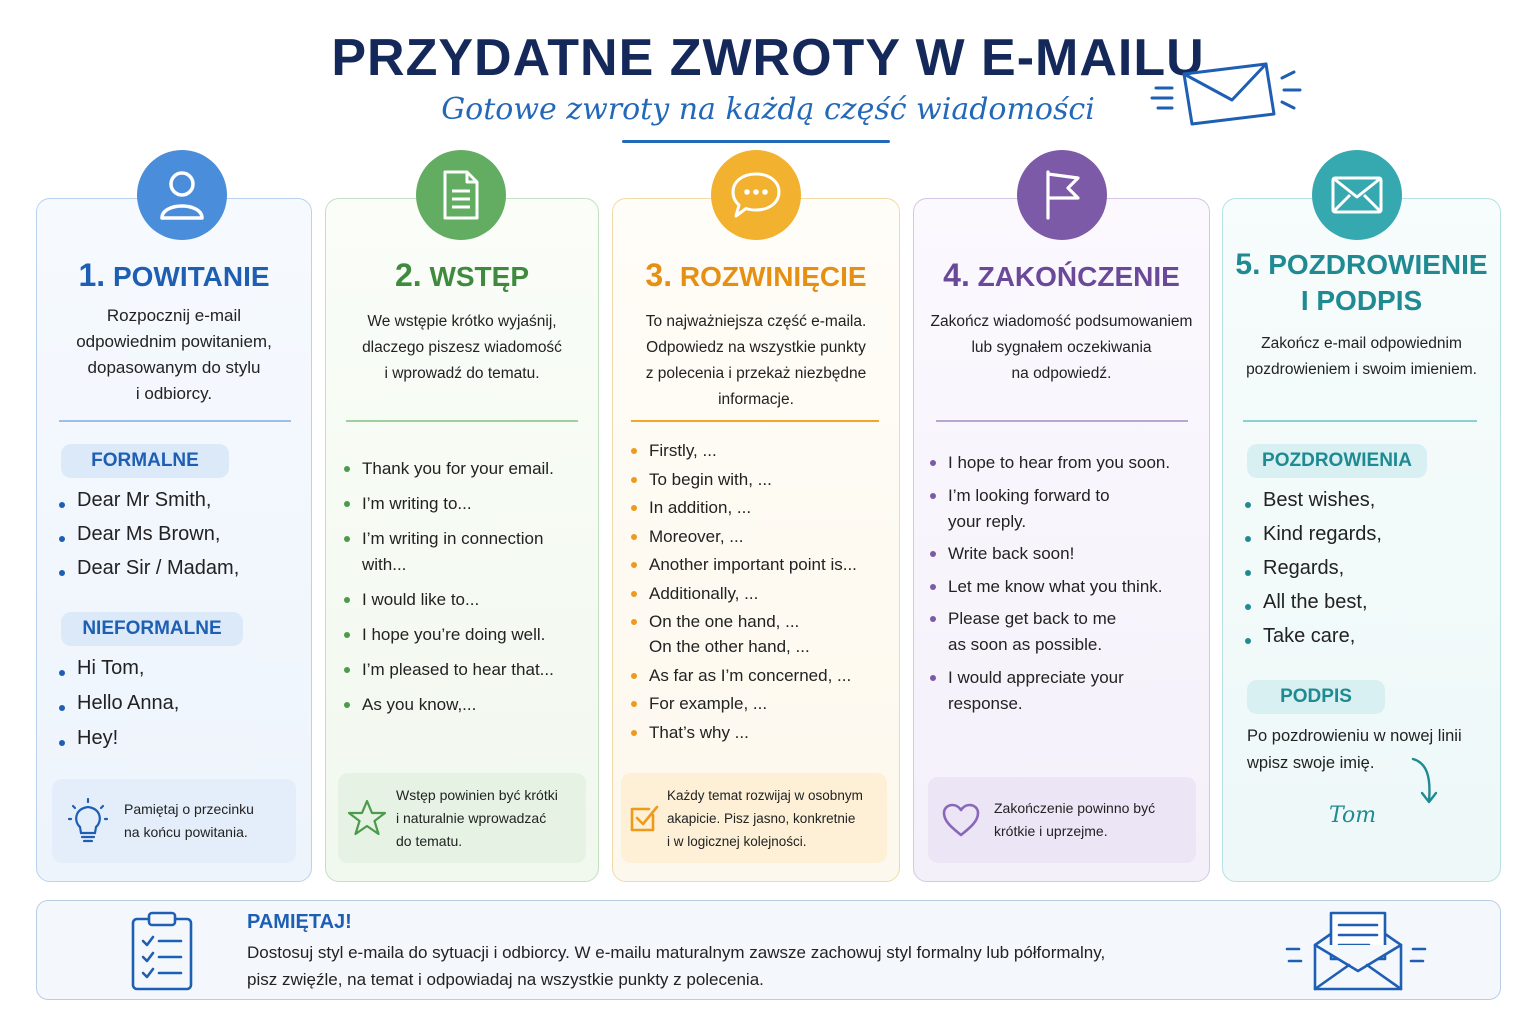 The image size is (1536, 1024). Describe the element at coordinates (1050, 691) in the screenshot. I see `list-item: I would appreciate your response.` at that location.